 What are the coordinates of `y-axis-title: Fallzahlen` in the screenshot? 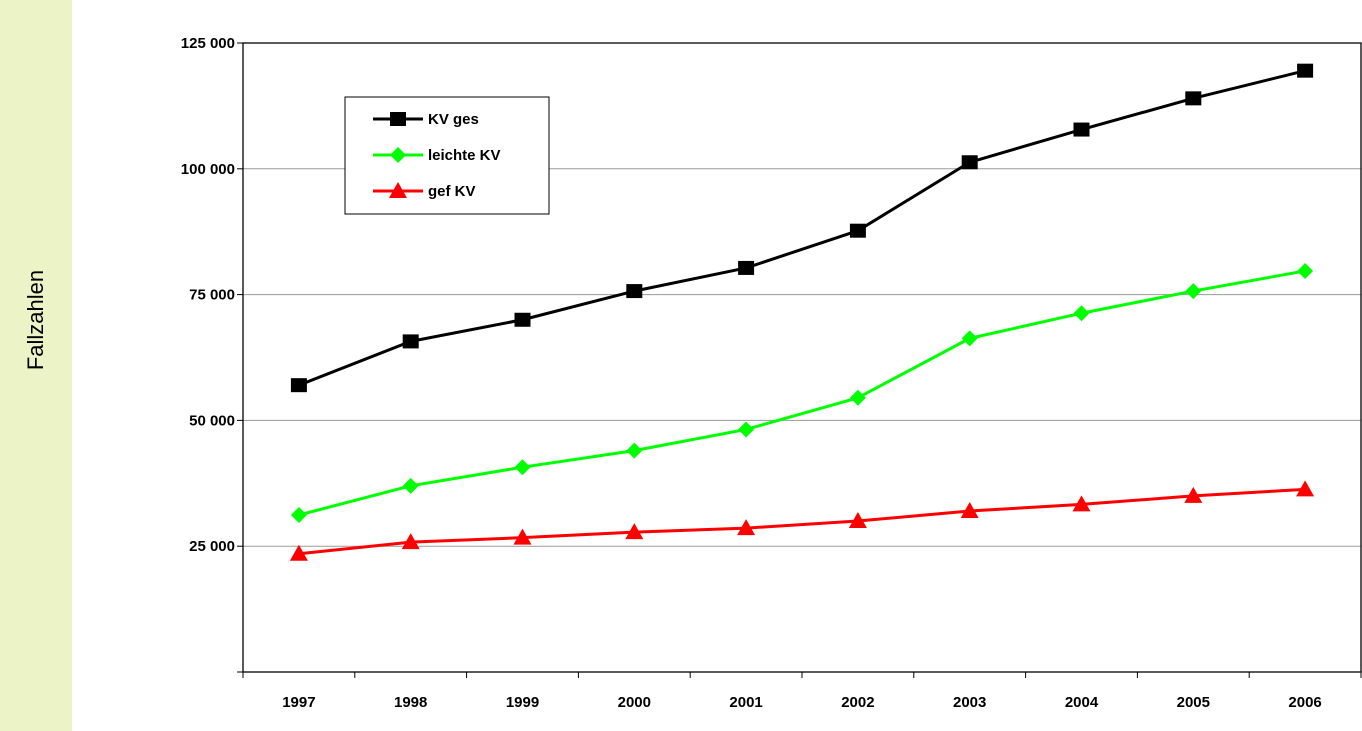 It's located at (35, 320).